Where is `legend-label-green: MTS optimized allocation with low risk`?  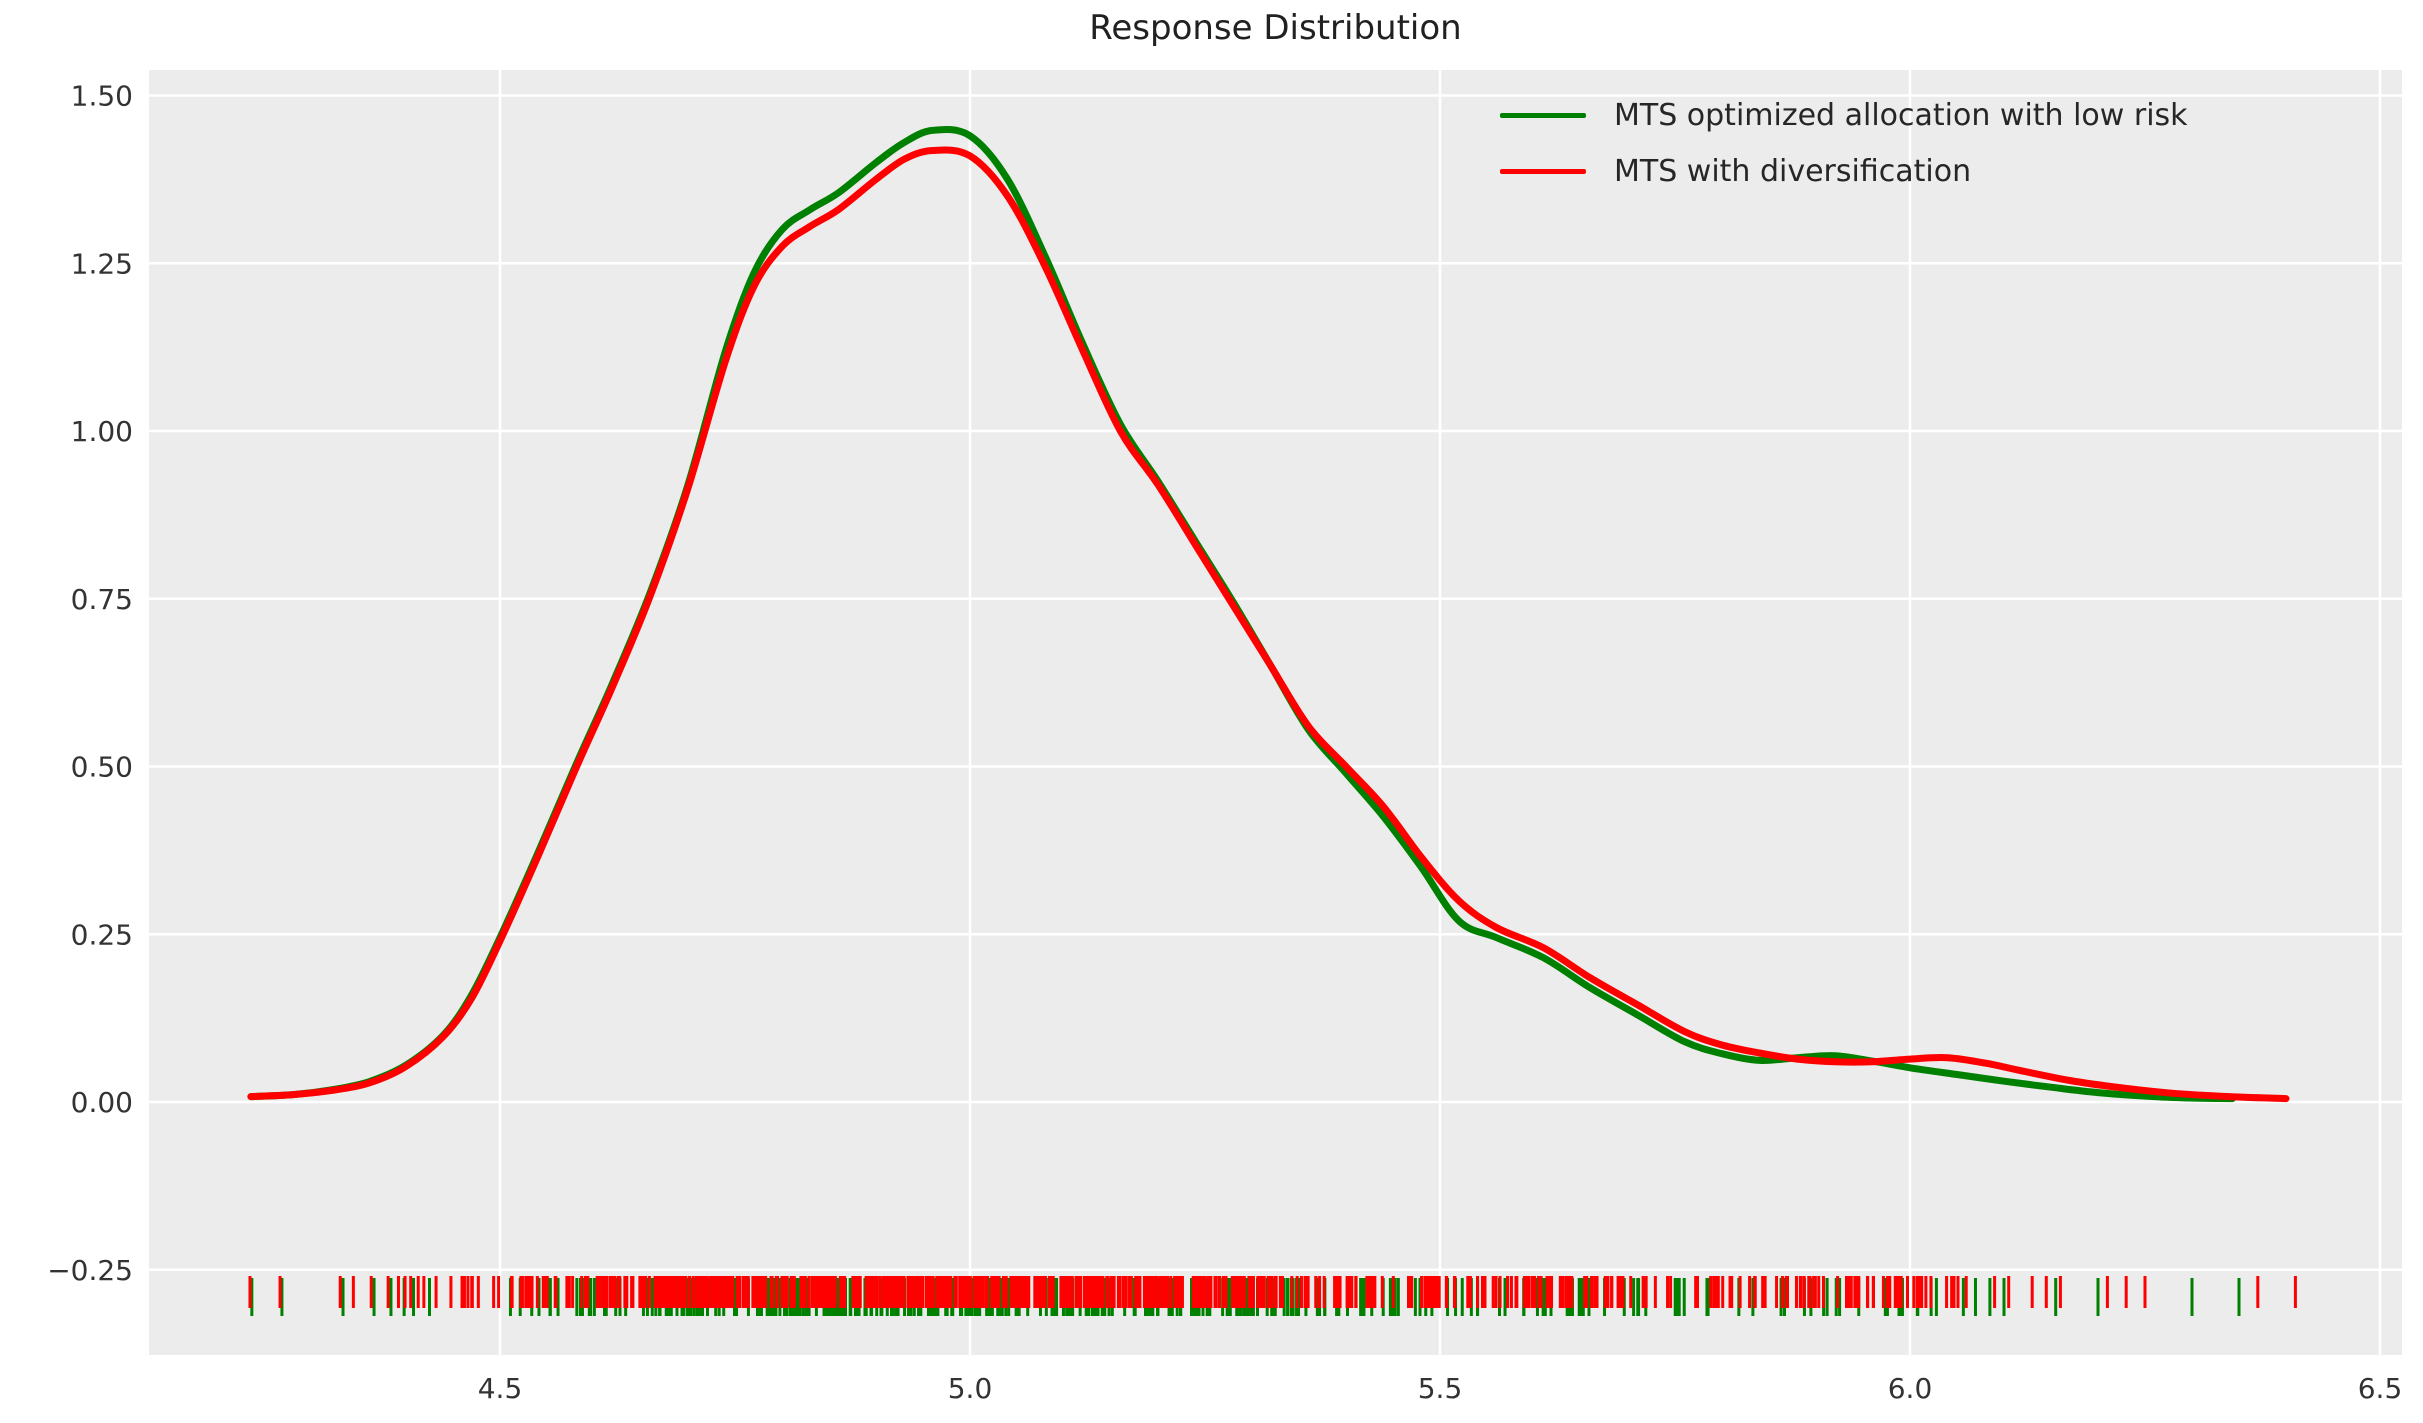 legend-label-green: MTS optimized allocation with low risk is located at coordinates (1901, 115).